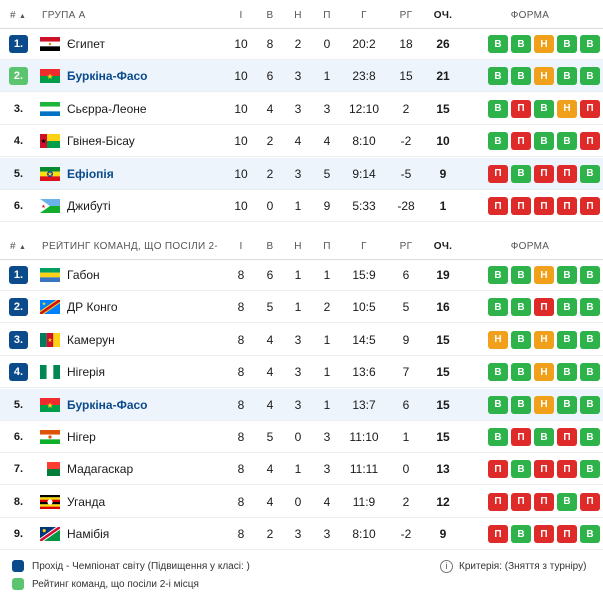  Describe the element at coordinates (101, 141) in the screenshot. I see `team-name-link: Гвінея-Бісау` at that location.